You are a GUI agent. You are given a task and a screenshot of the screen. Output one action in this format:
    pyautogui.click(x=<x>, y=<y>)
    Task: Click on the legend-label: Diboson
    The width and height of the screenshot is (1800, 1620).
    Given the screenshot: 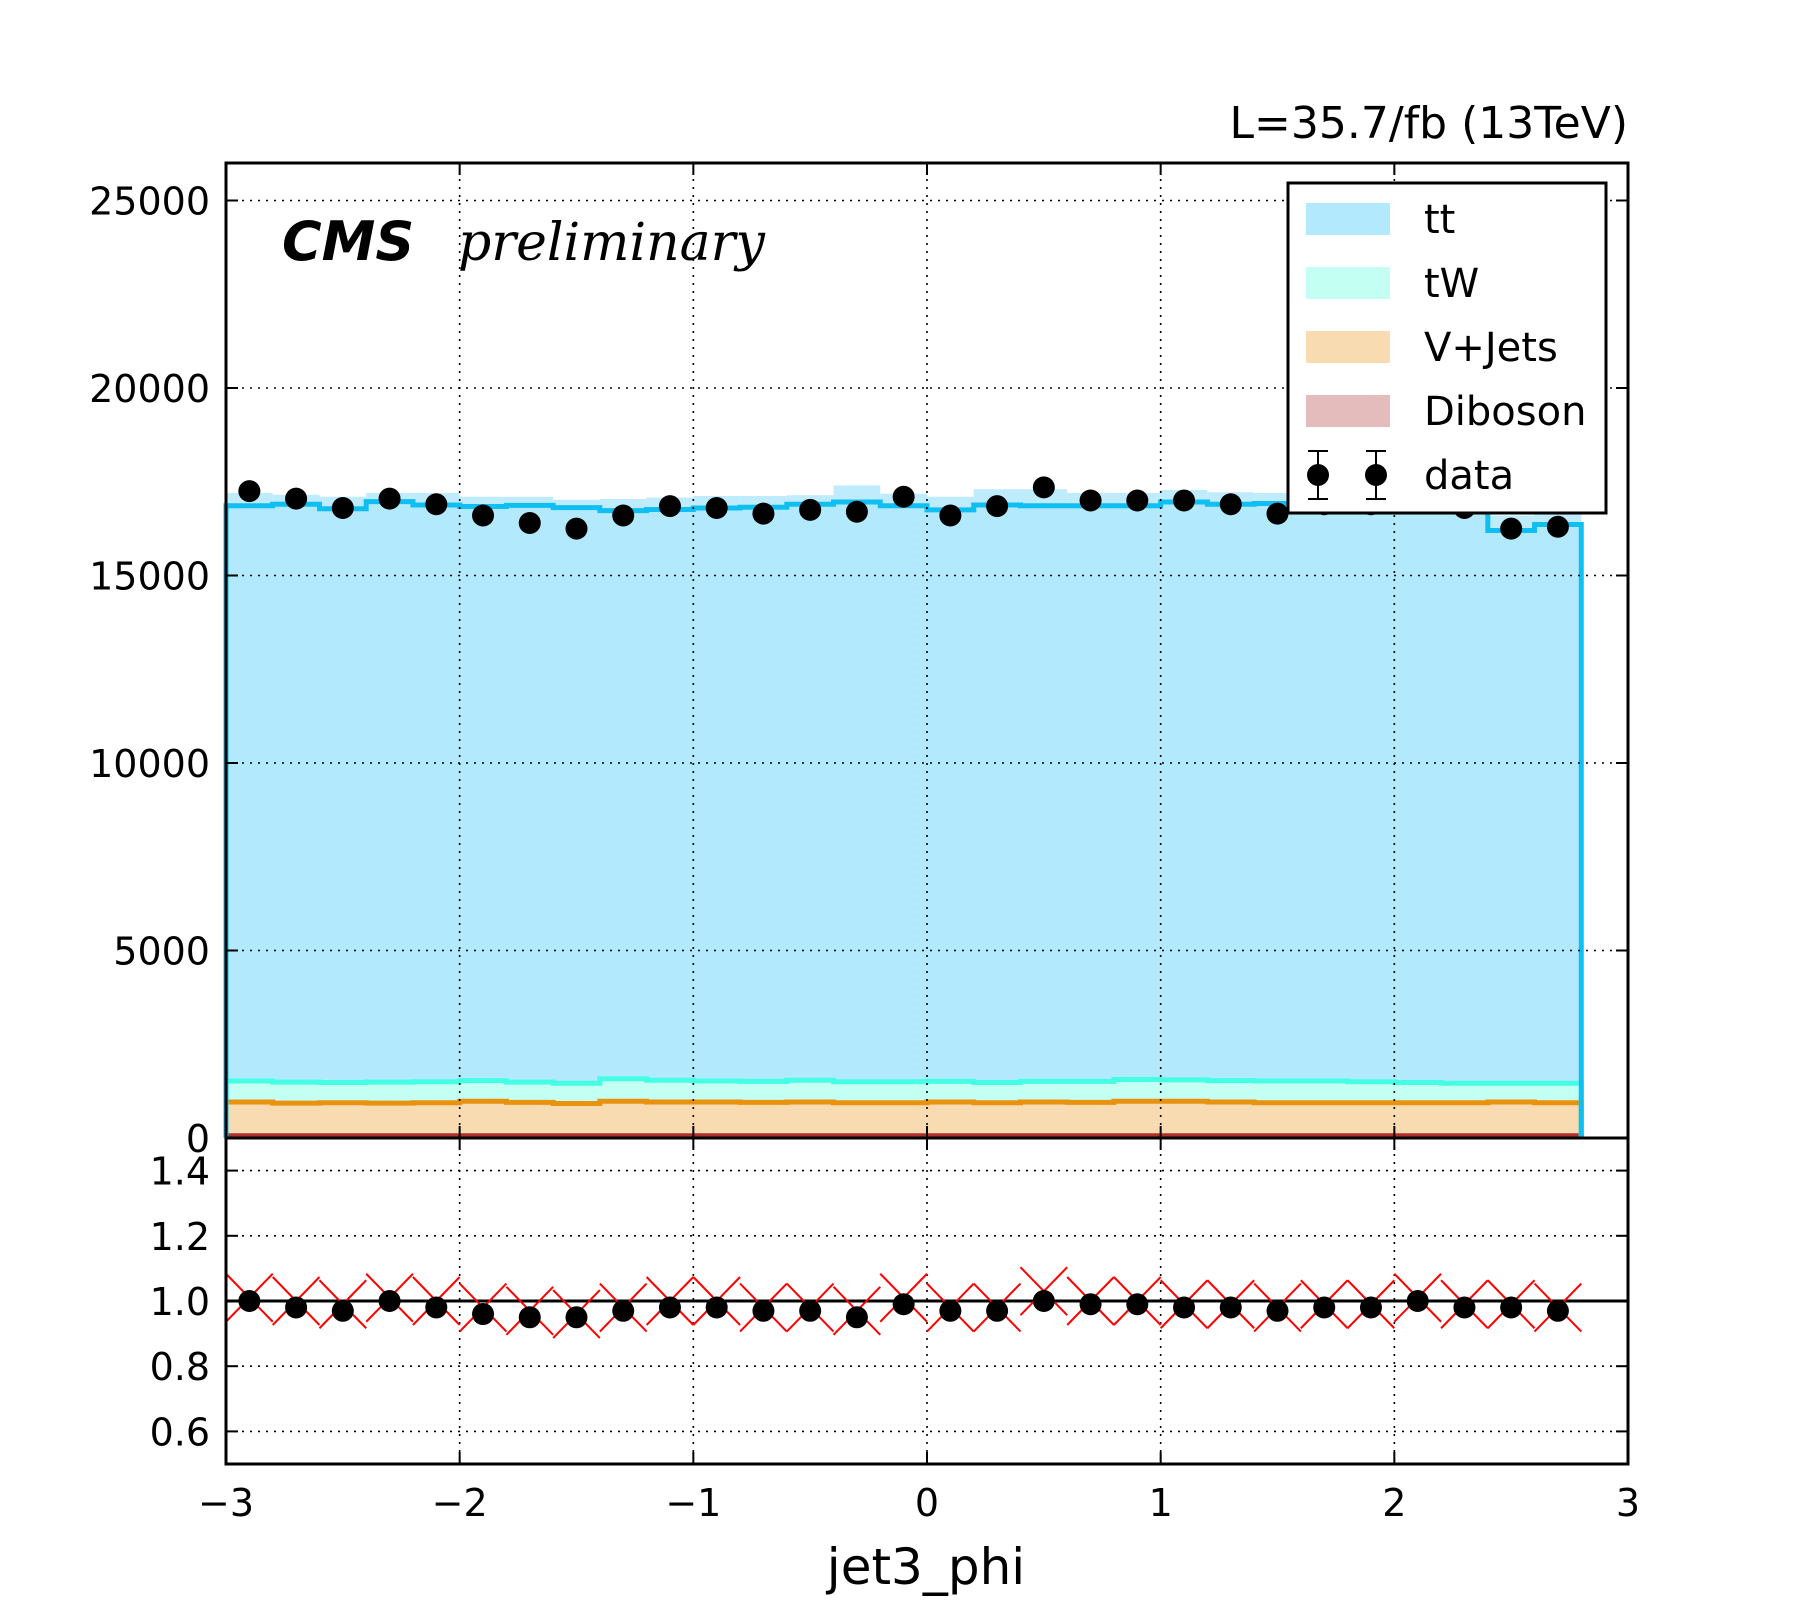 What is the action you would take?
    pyautogui.click(x=1505, y=412)
    